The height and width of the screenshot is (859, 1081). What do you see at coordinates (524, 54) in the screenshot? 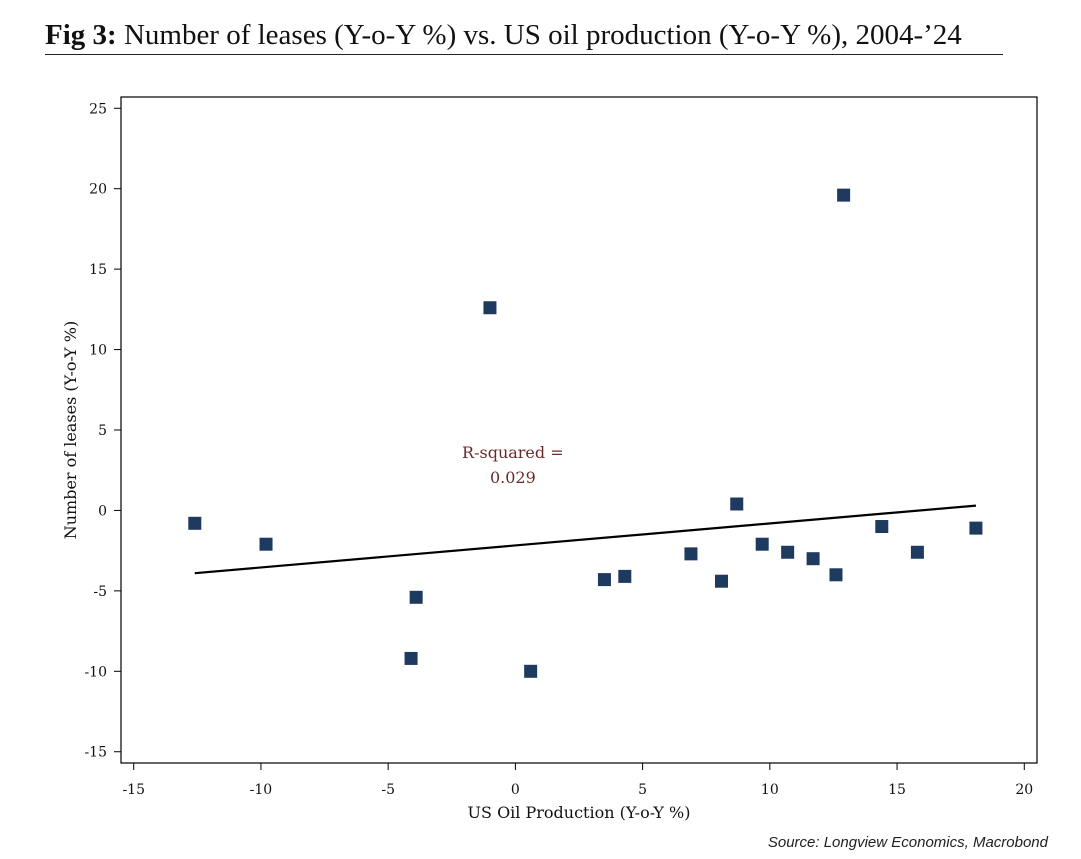
I see `title-underline` at bounding box center [524, 54].